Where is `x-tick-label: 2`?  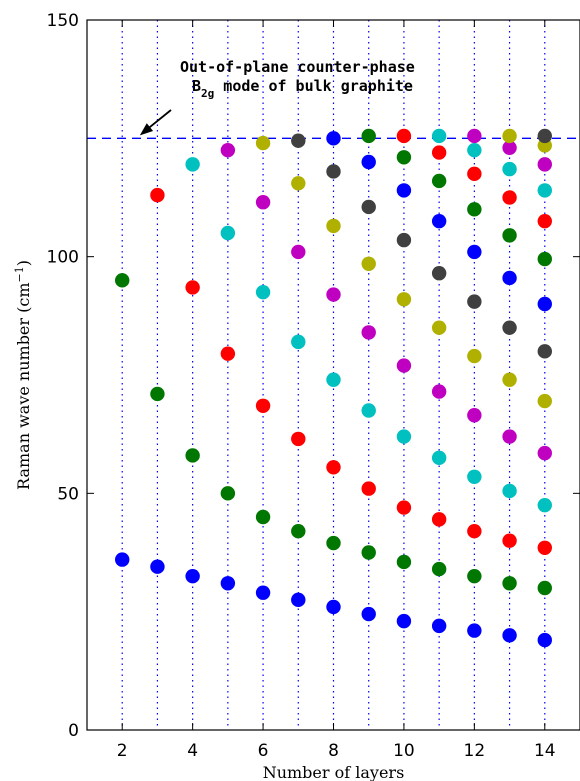 x-tick-label: 2 is located at coordinates (122, 751).